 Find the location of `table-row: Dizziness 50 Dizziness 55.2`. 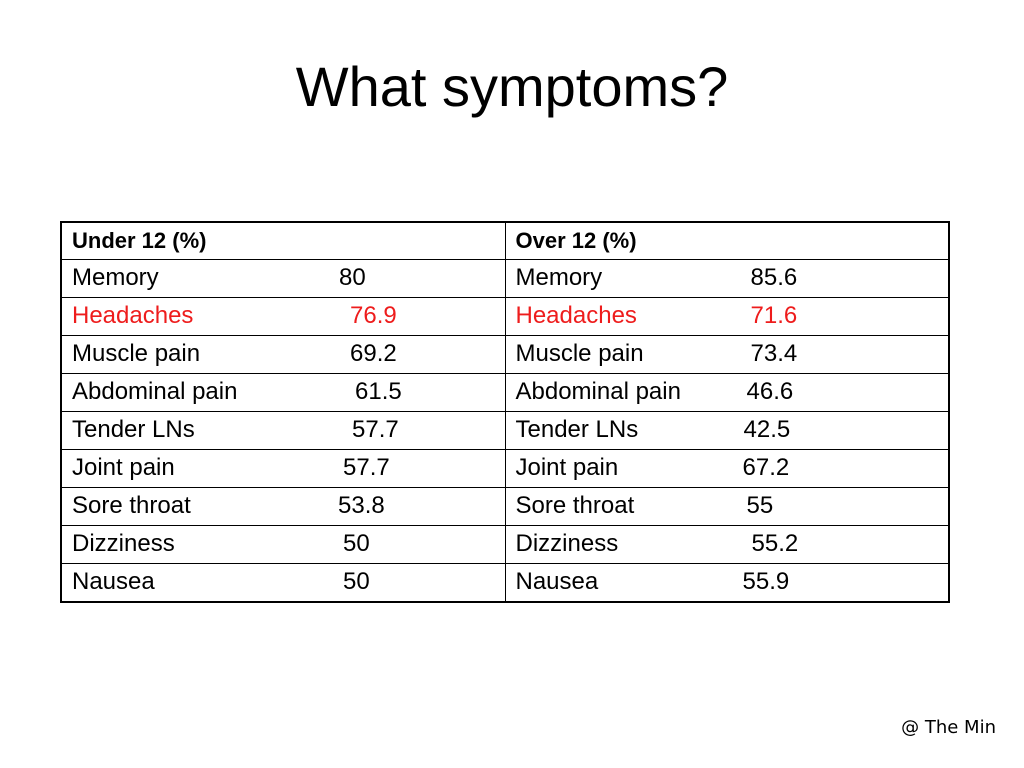

table-row: Dizziness 50 Dizziness 55.2 is located at coordinates (505, 544).